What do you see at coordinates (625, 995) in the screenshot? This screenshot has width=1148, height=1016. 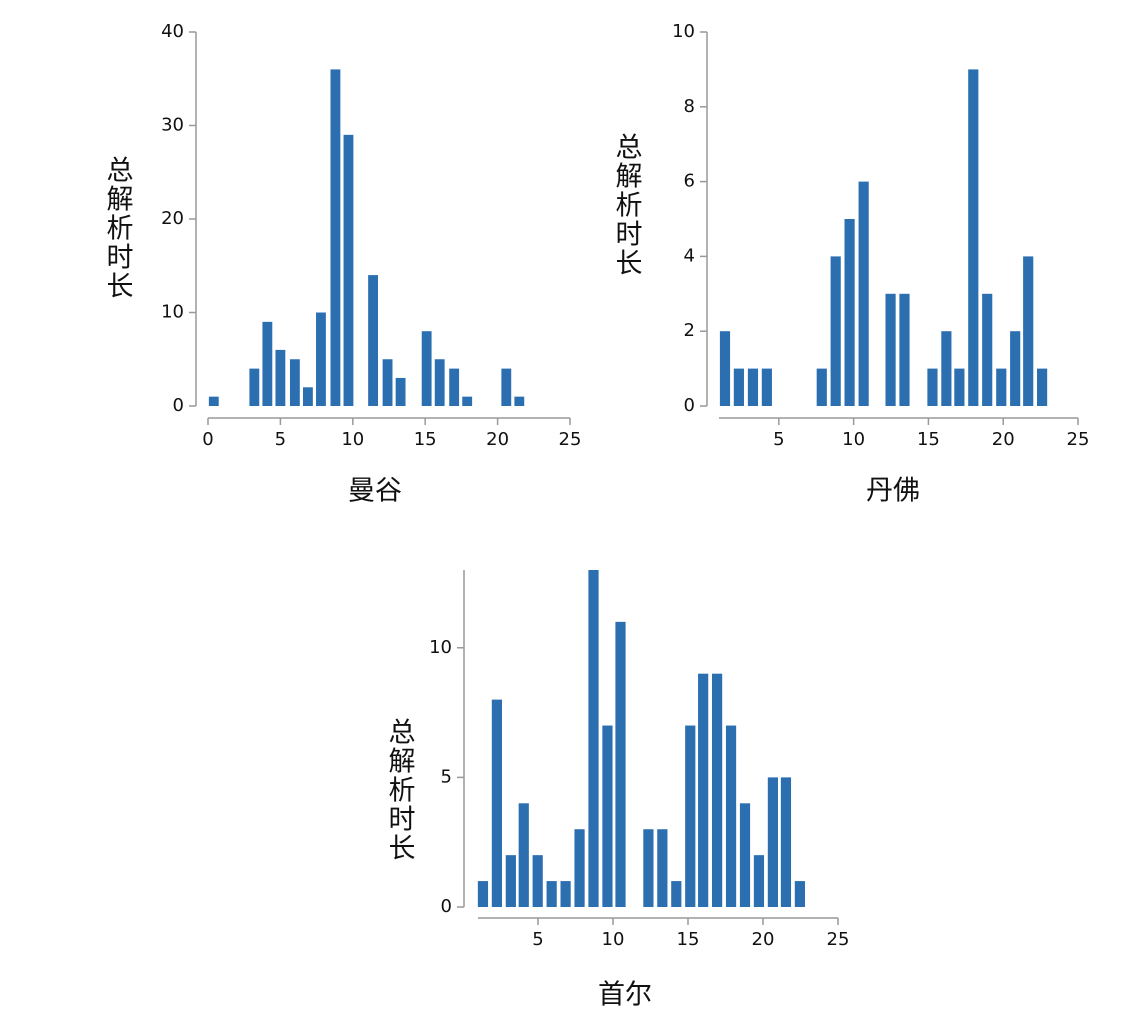 I see `x-axis-label: 首尔` at bounding box center [625, 995].